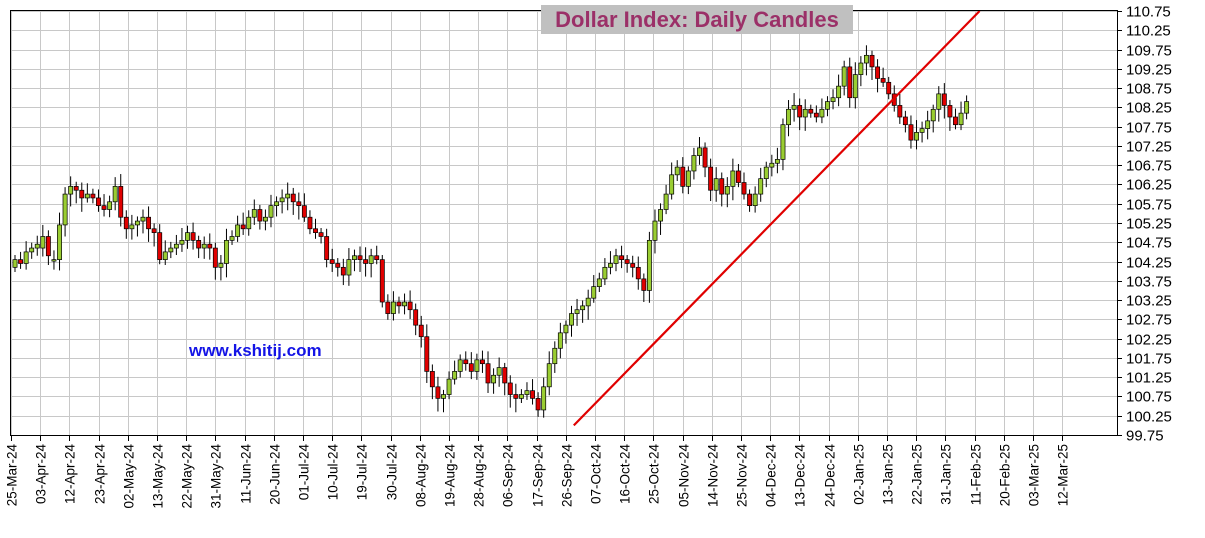  I want to click on x-tick-label: 17-Sep-24, so click(538, 476).